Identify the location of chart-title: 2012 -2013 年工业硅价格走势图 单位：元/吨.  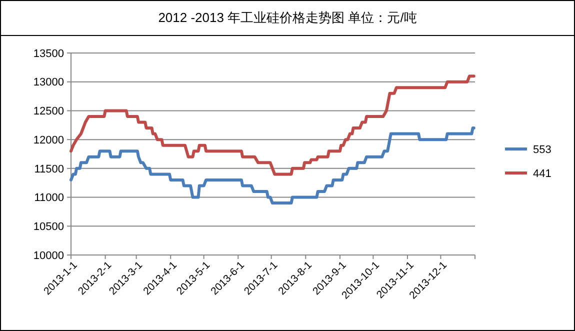
(287, 17).